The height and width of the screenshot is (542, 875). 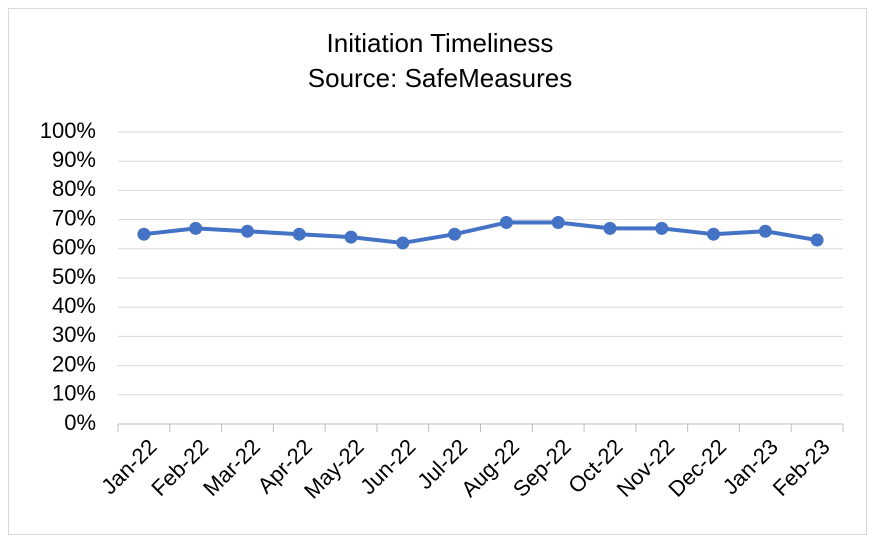 I want to click on y-tick-label: 0%, so click(x=80, y=422).